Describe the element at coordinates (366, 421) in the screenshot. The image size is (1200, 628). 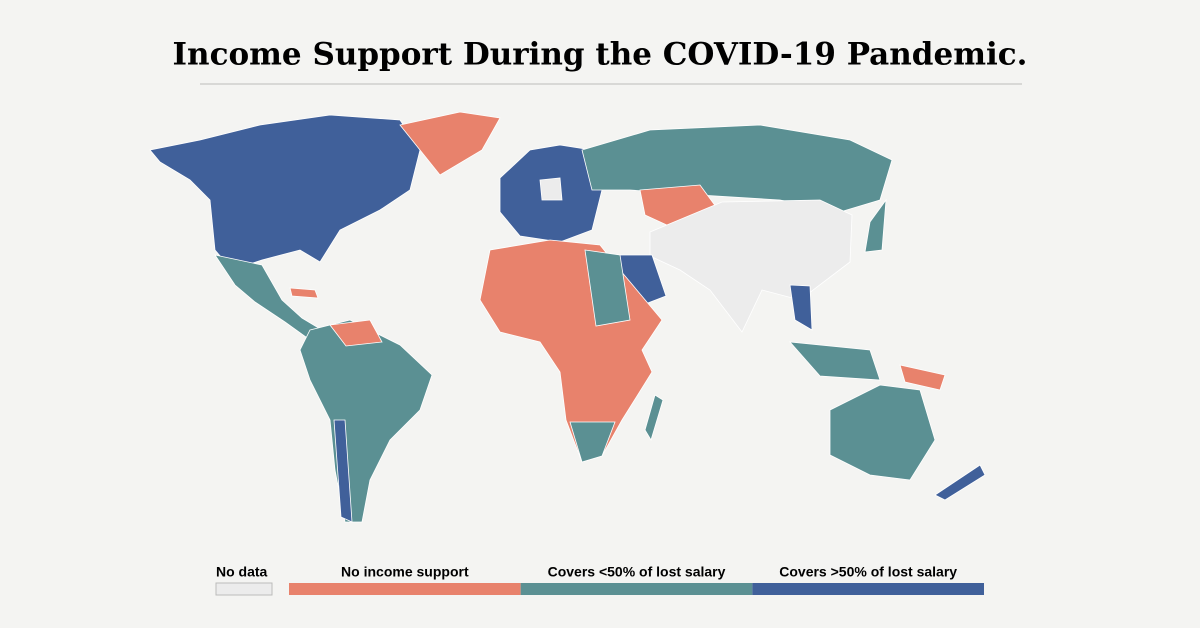
I see `south-america` at that location.